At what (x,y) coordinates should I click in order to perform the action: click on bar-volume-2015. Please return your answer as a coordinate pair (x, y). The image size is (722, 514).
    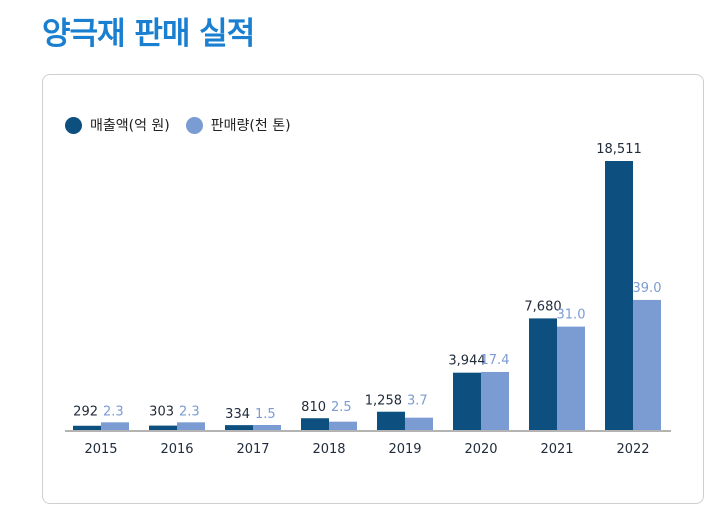
    Looking at the image, I should click on (115, 426).